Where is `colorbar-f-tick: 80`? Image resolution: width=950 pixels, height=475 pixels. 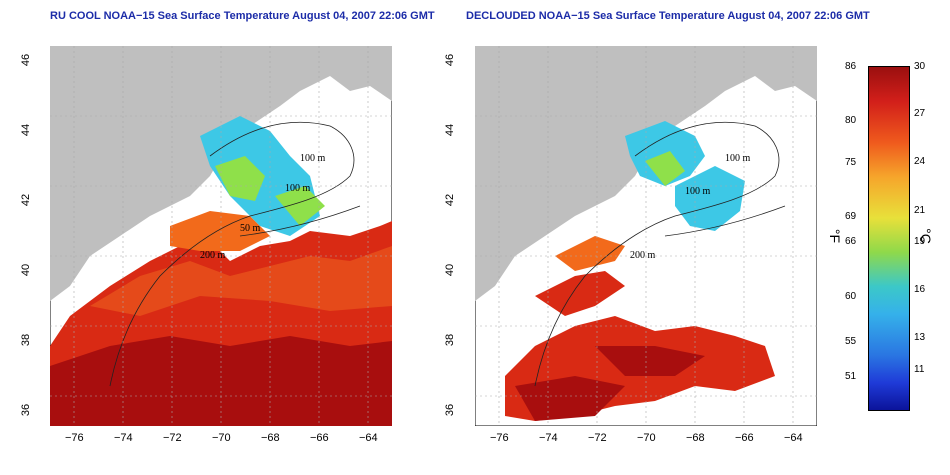
colorbar-f-tick: 80 is located at coordinates (851, 120).